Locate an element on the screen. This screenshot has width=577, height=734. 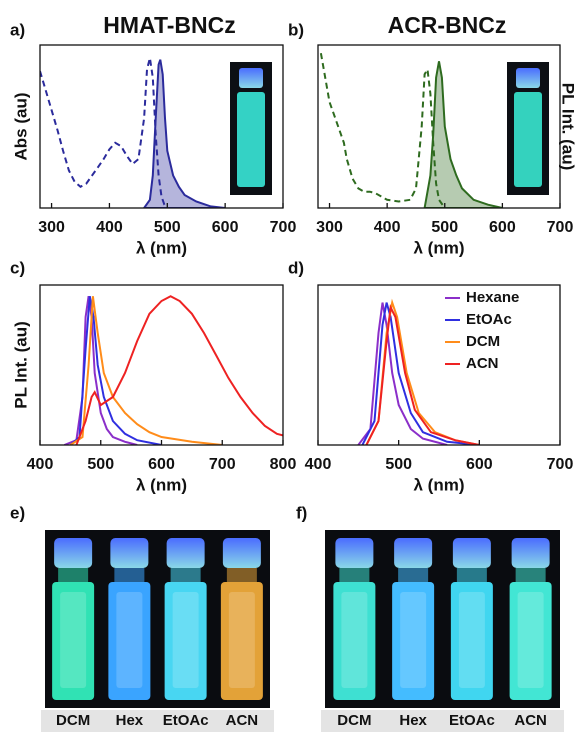
panel-label: f) is located at coordinates (301, 512).